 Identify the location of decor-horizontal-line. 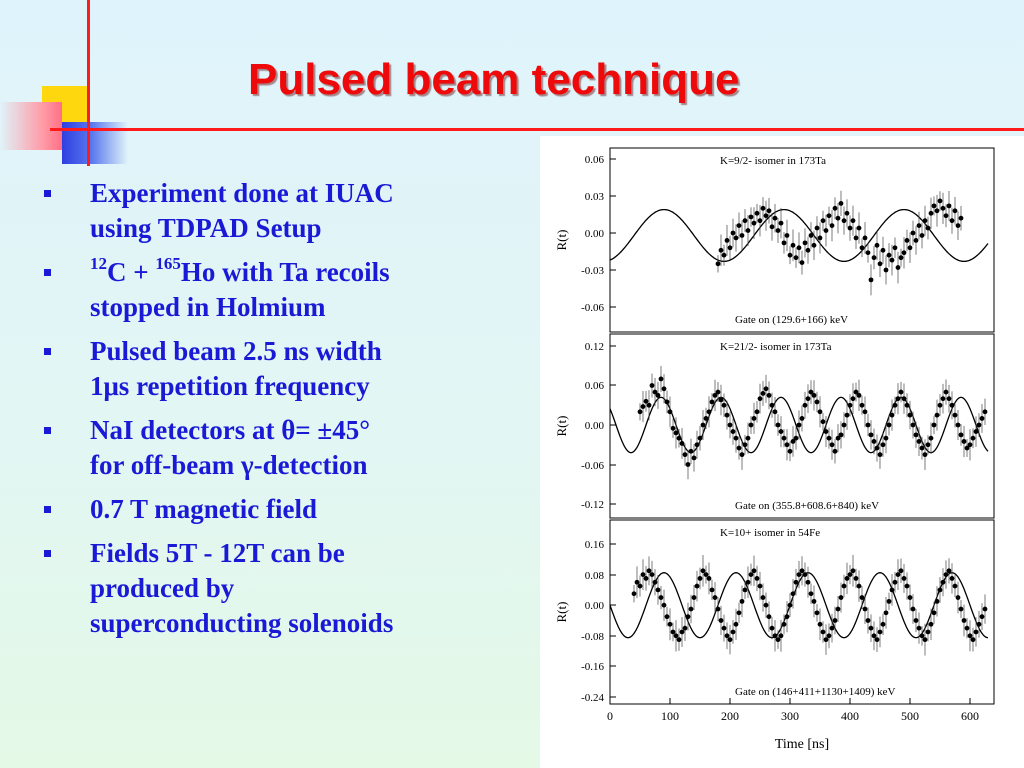
(537, 129).